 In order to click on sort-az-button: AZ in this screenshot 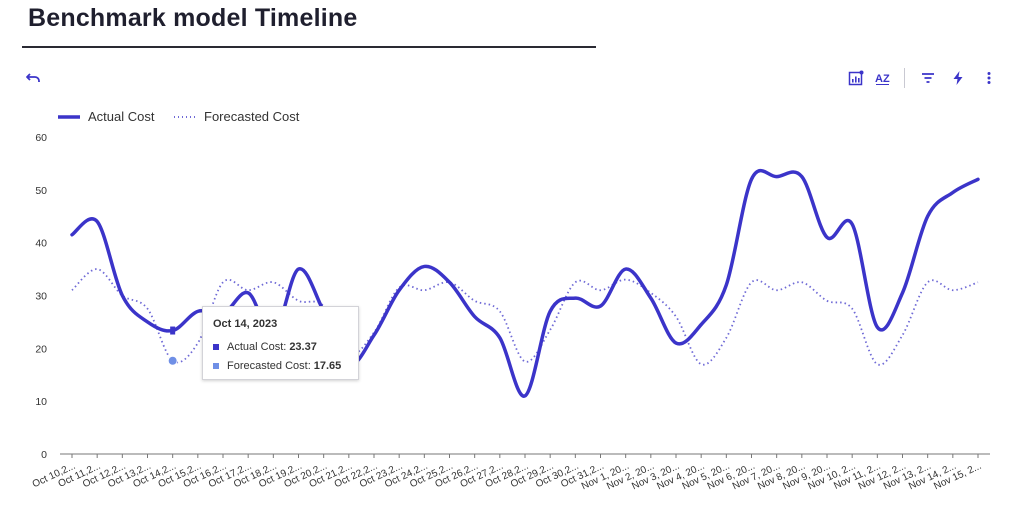, I will do `click(883, 78)`.